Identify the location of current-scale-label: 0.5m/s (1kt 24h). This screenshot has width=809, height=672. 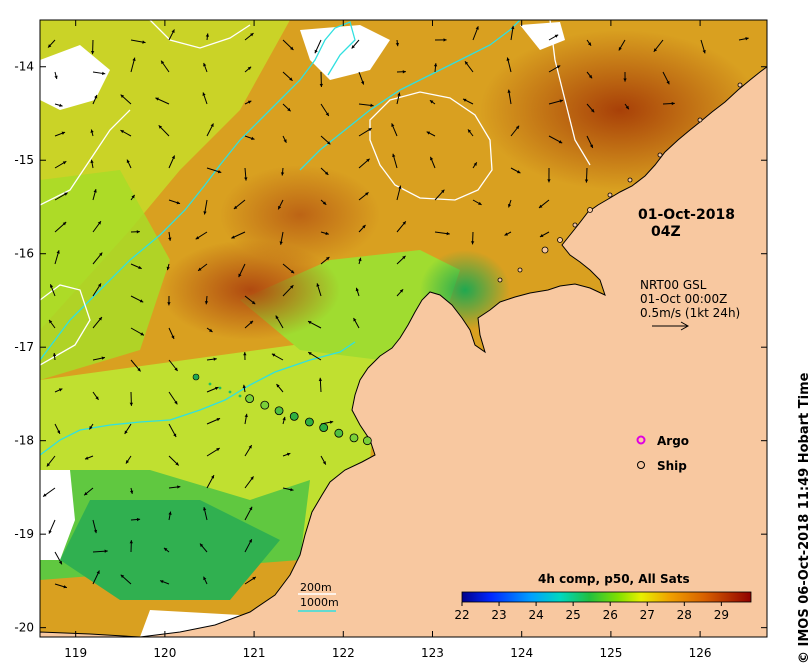
(690, 313).